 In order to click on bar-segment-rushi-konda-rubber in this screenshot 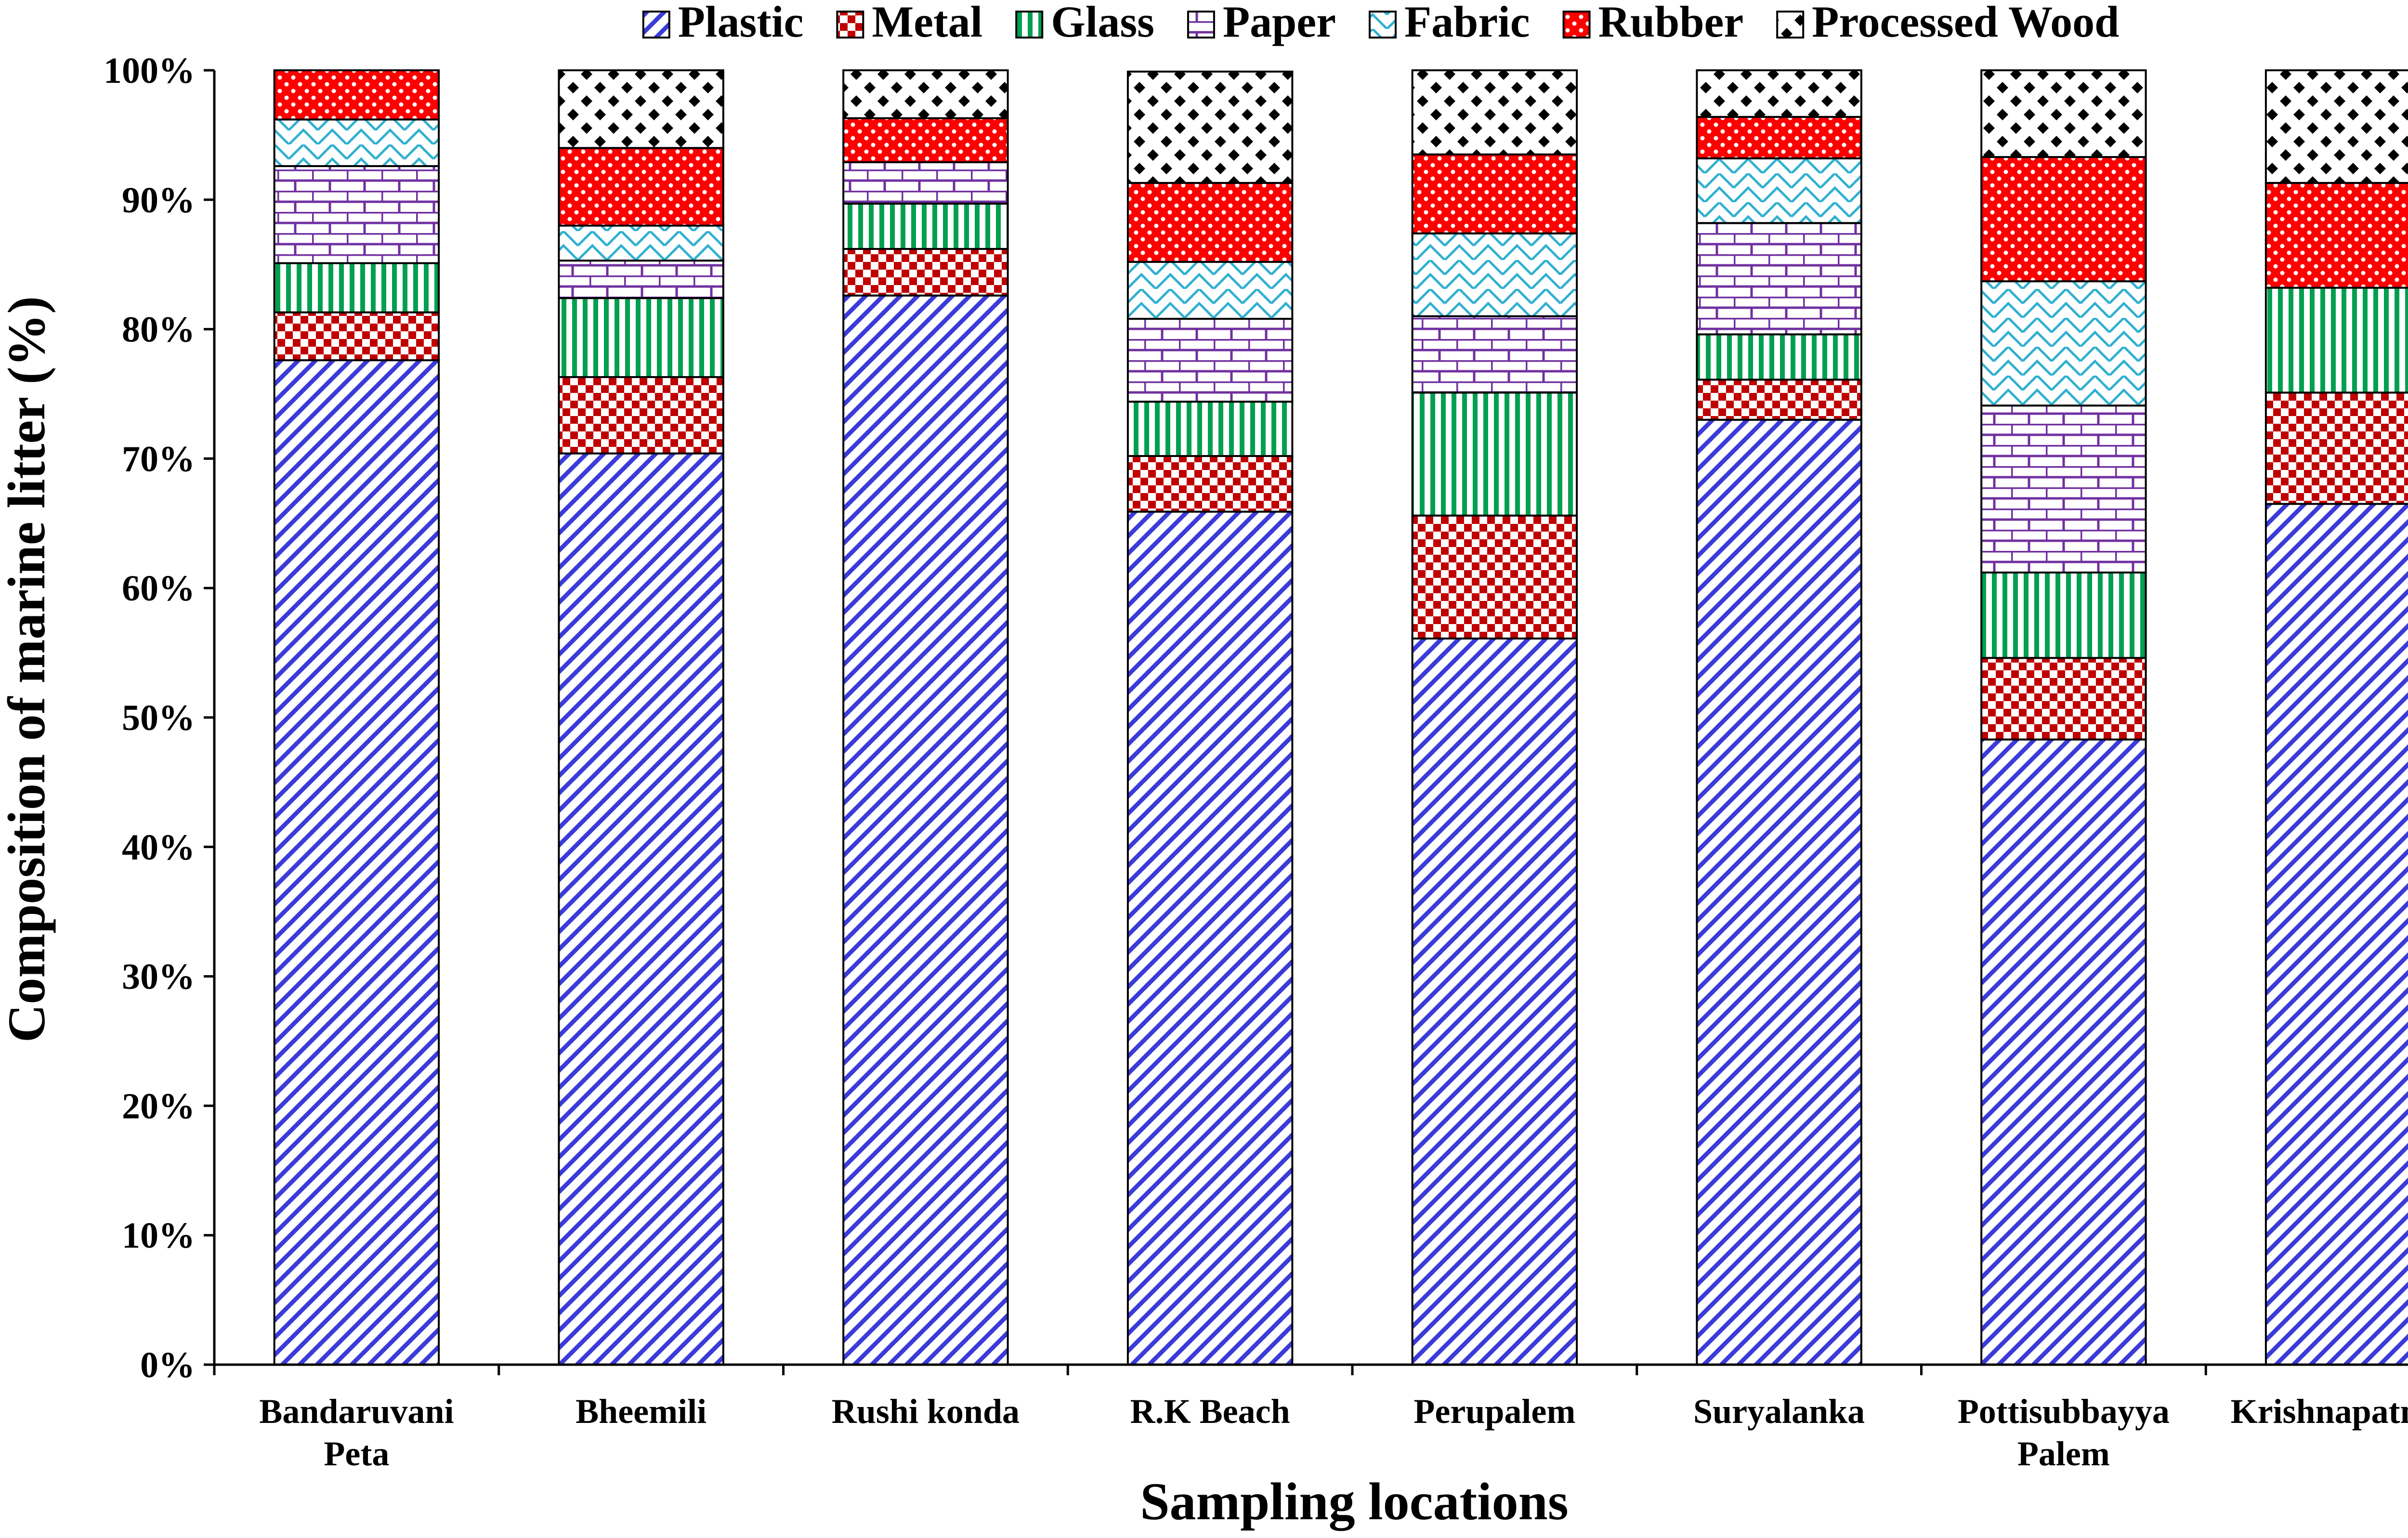, I will do `click(925, 140)`.